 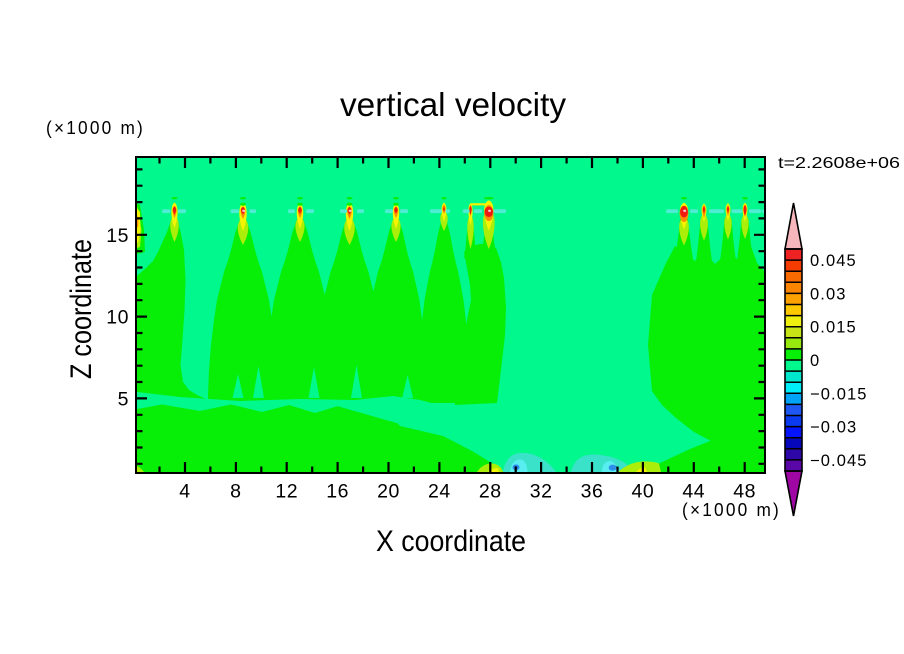 I want to click on svg-text: 15, so click(x=117, y=236).